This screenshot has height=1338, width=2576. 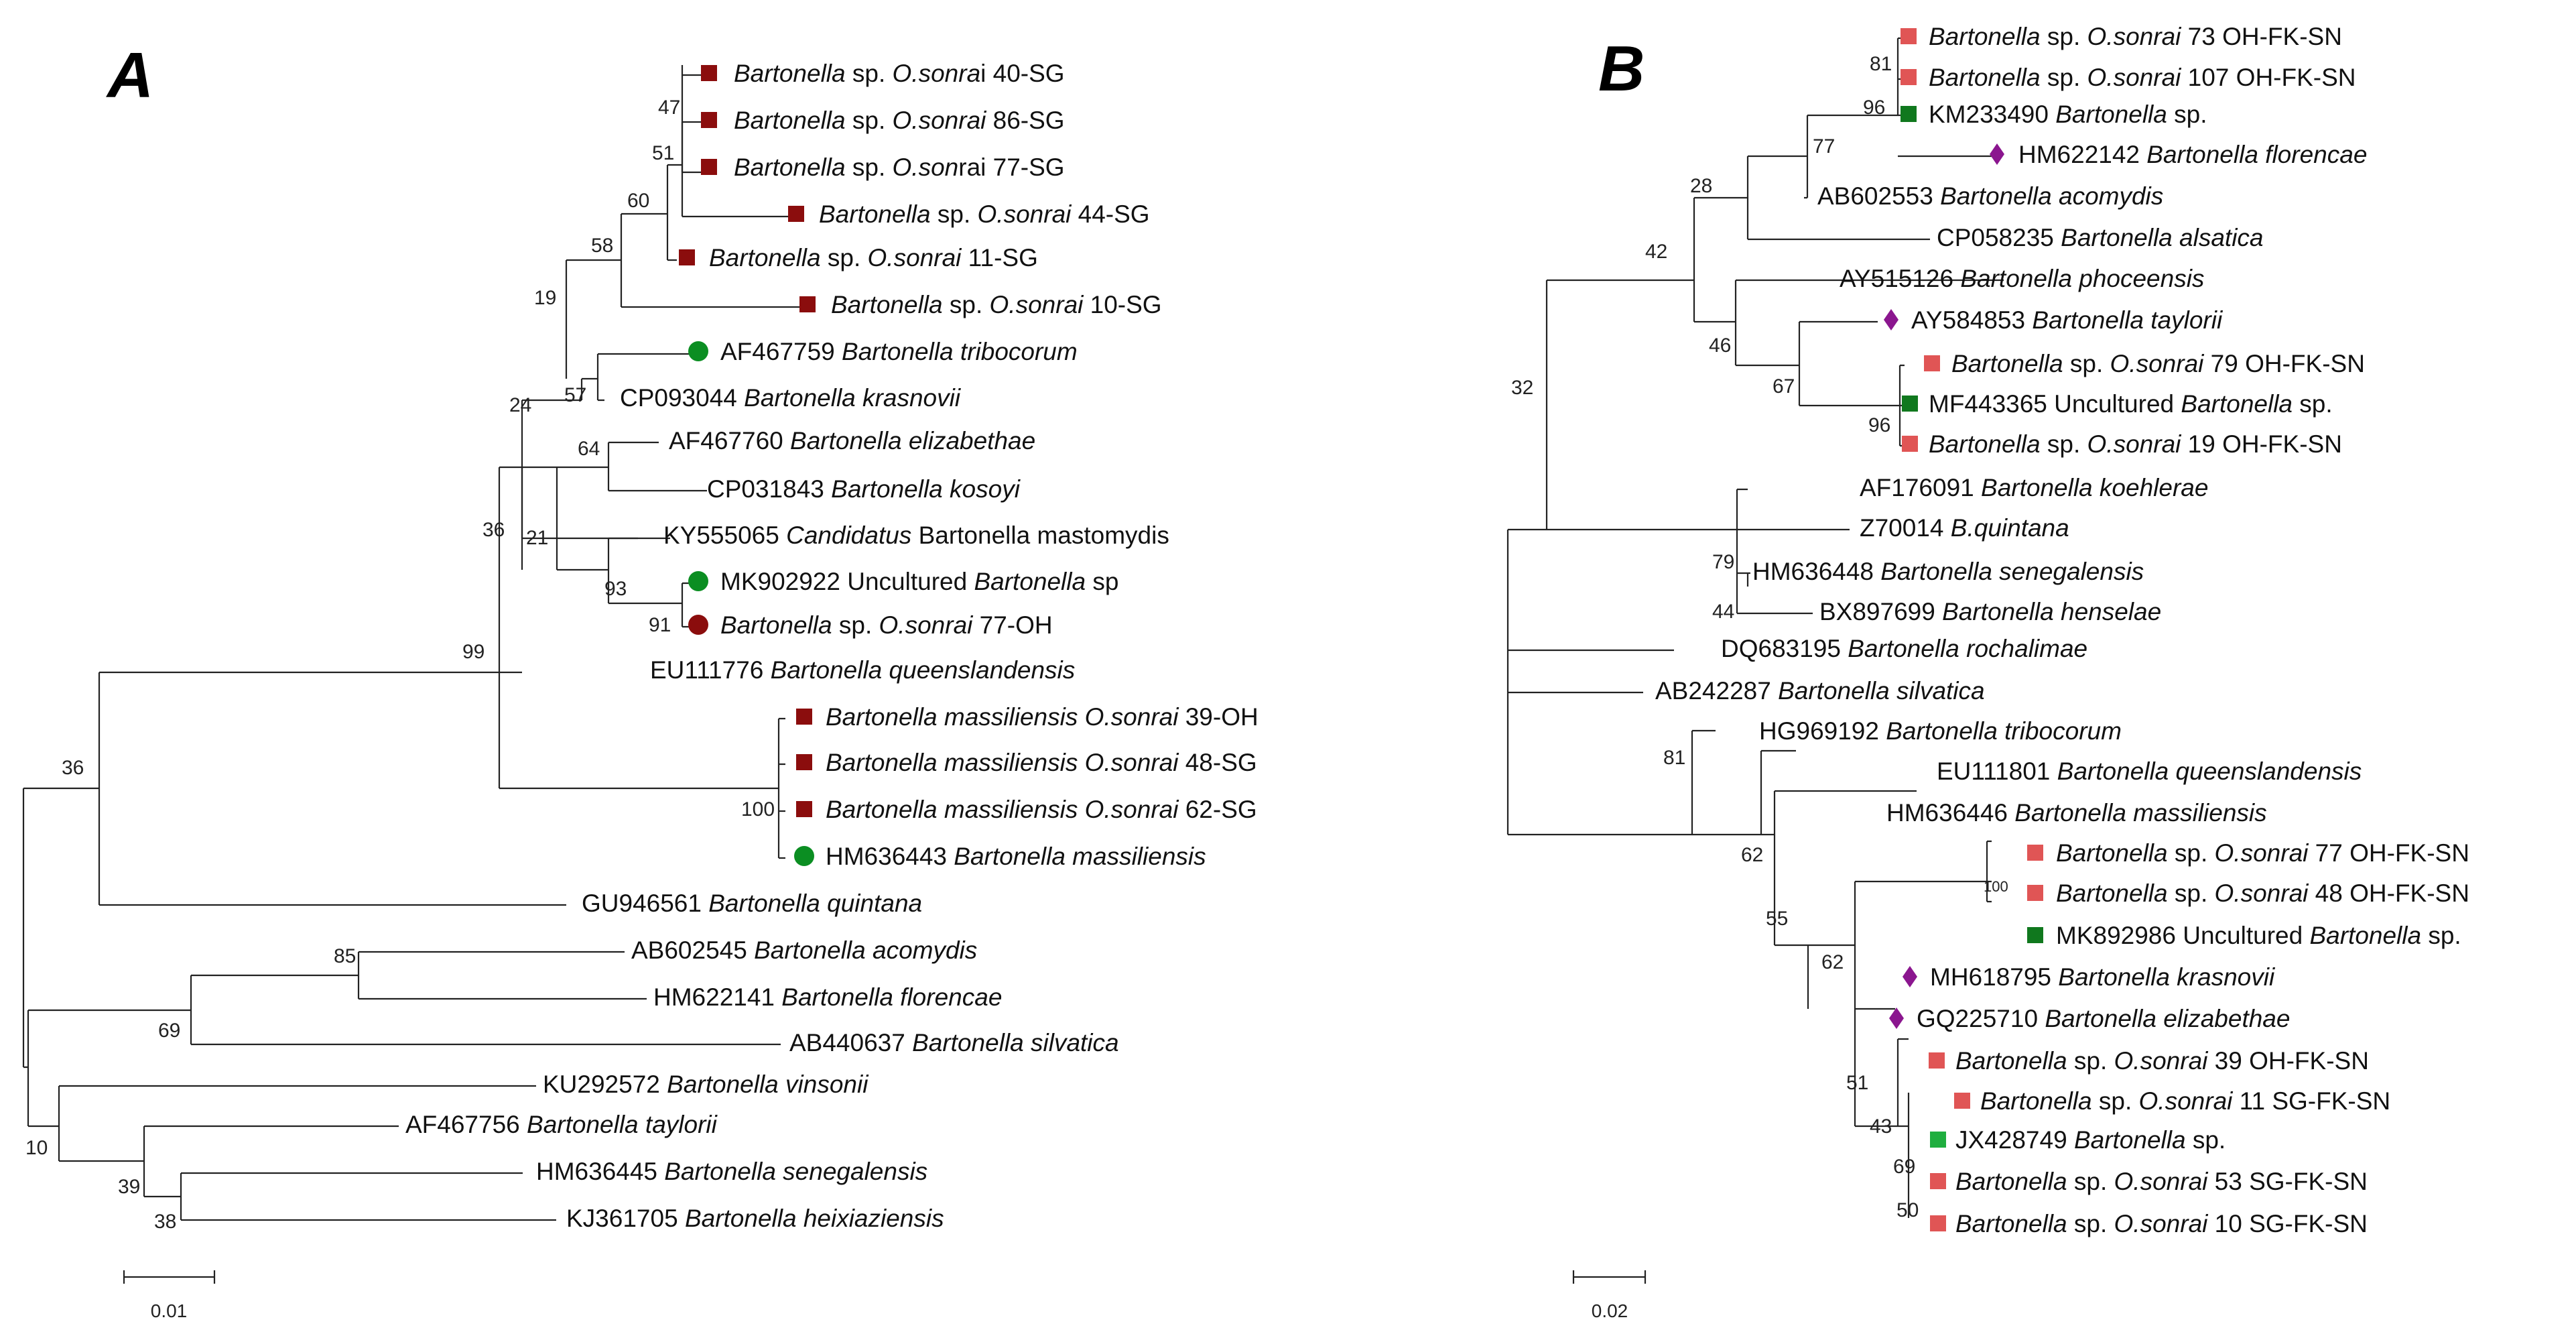 What do you see at coordinates (827, 997) in the screenshot?
I see `leaf-label: HM622141 Bartonella florencae` at bounding box center [827, 997].